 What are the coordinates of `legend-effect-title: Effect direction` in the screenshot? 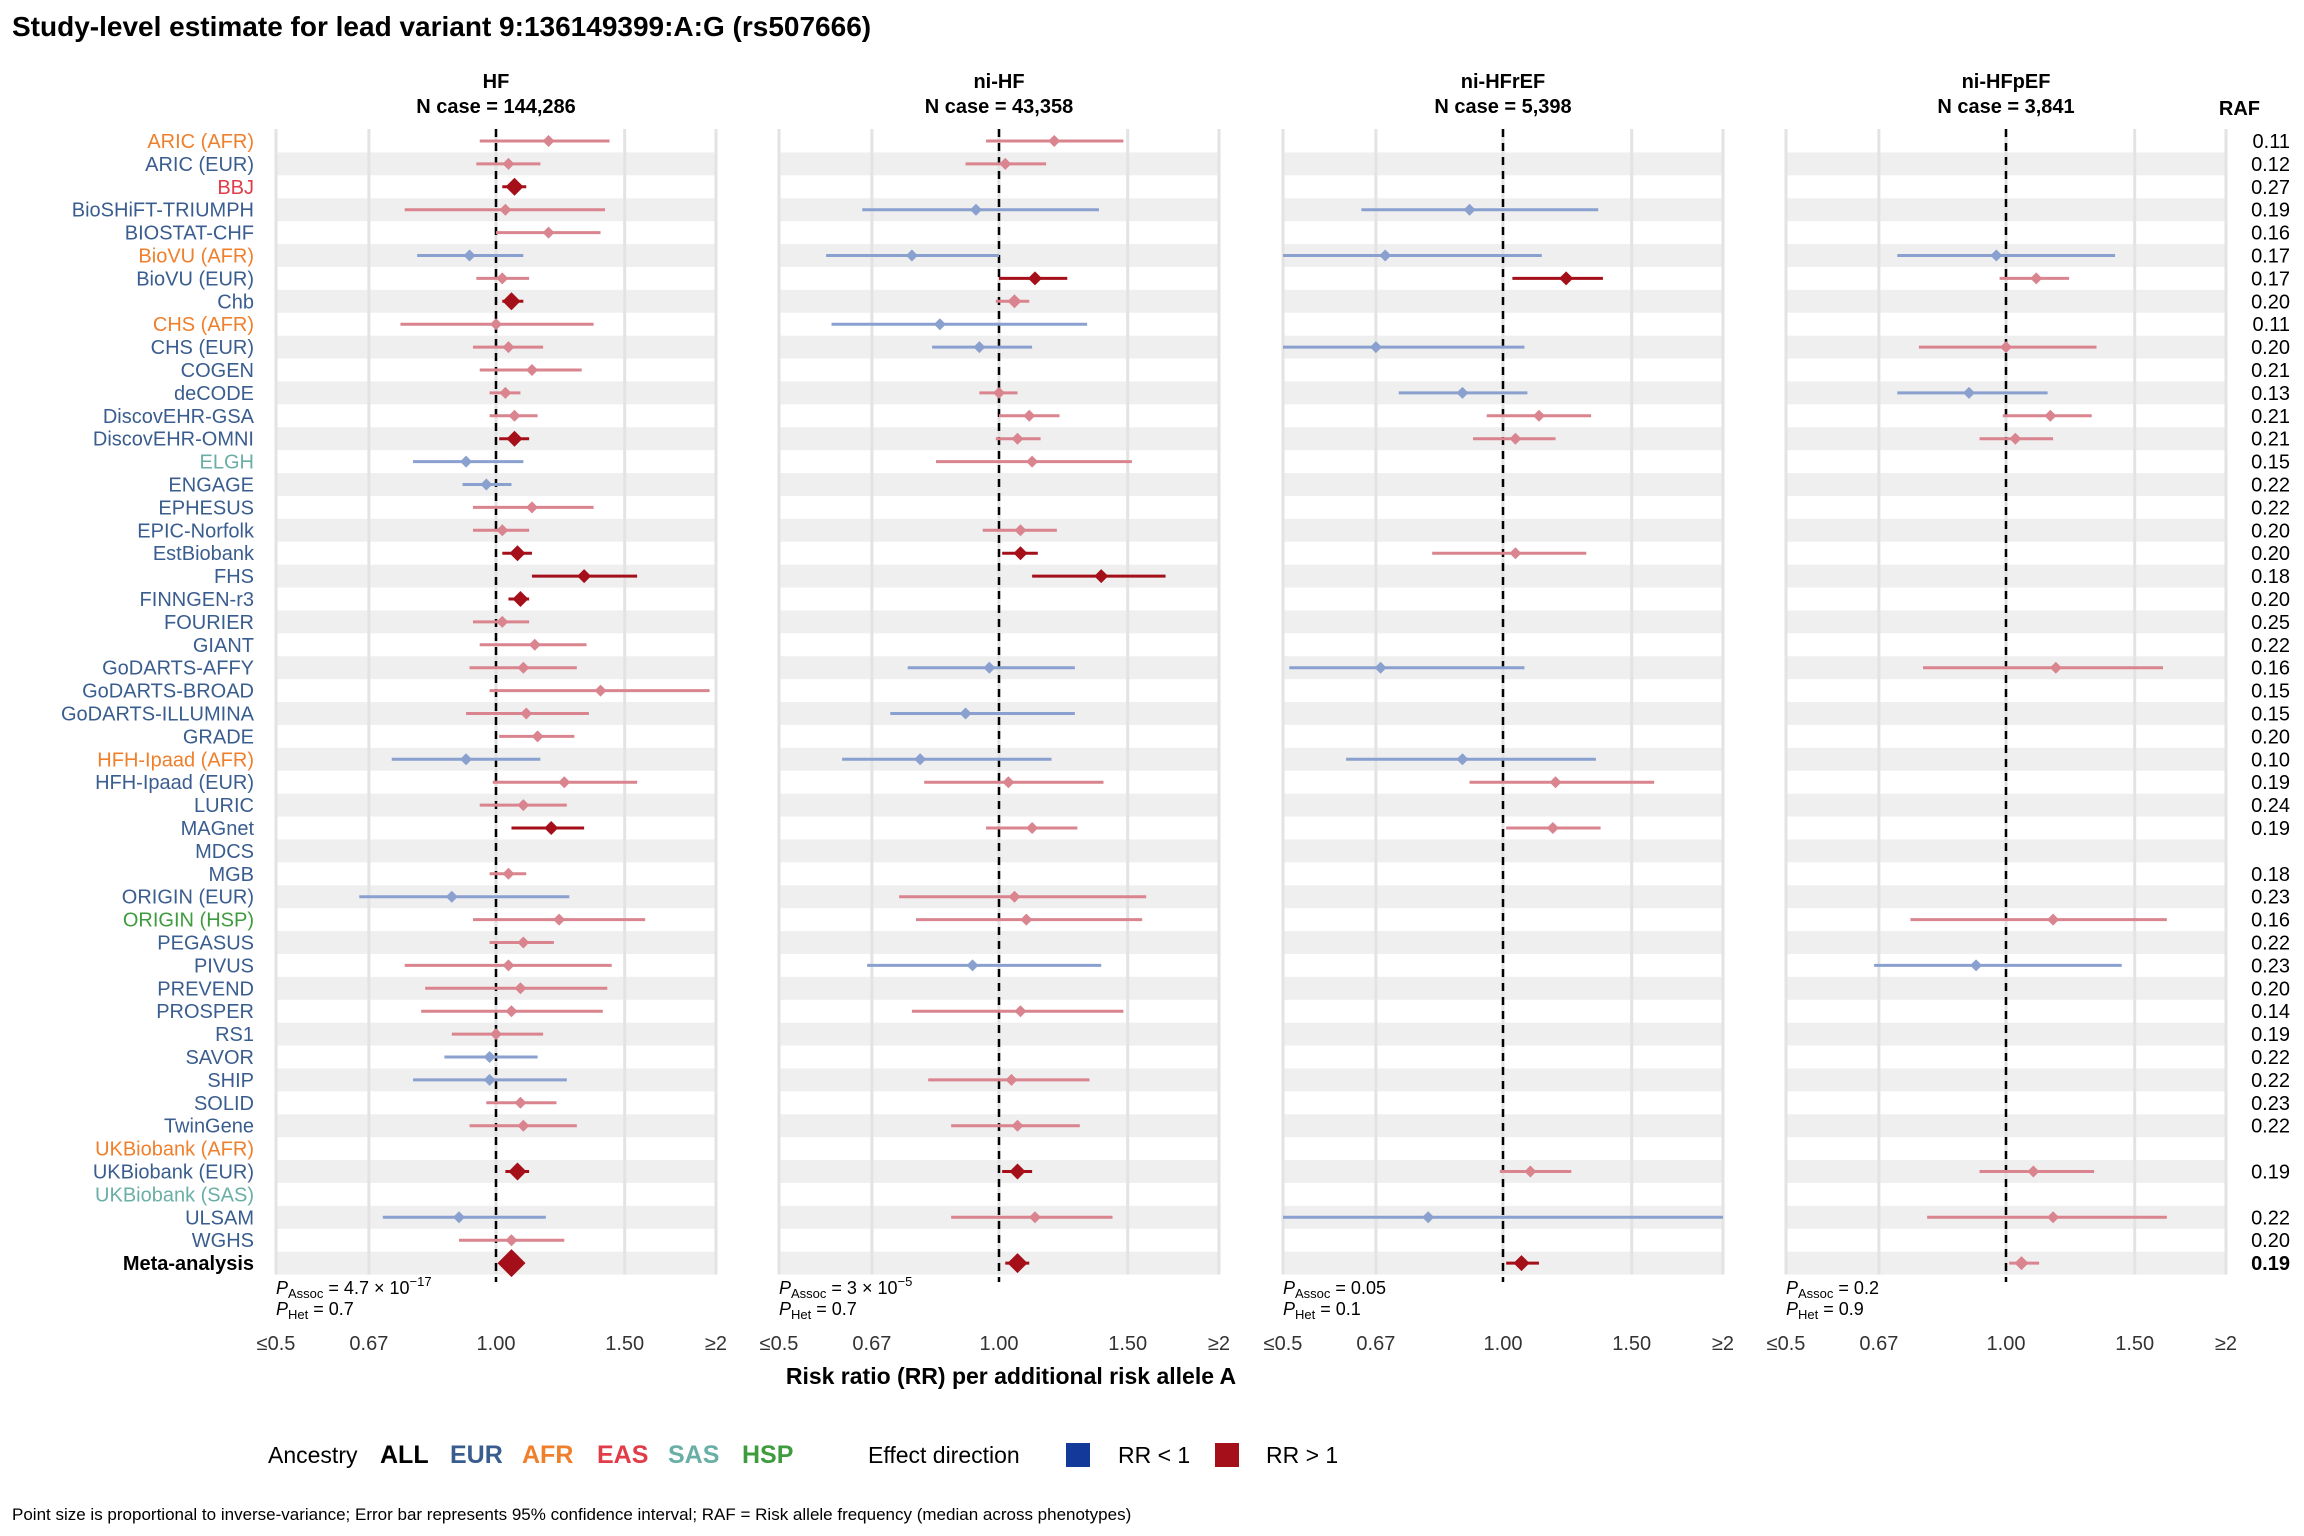 It's located at (944, 1455).